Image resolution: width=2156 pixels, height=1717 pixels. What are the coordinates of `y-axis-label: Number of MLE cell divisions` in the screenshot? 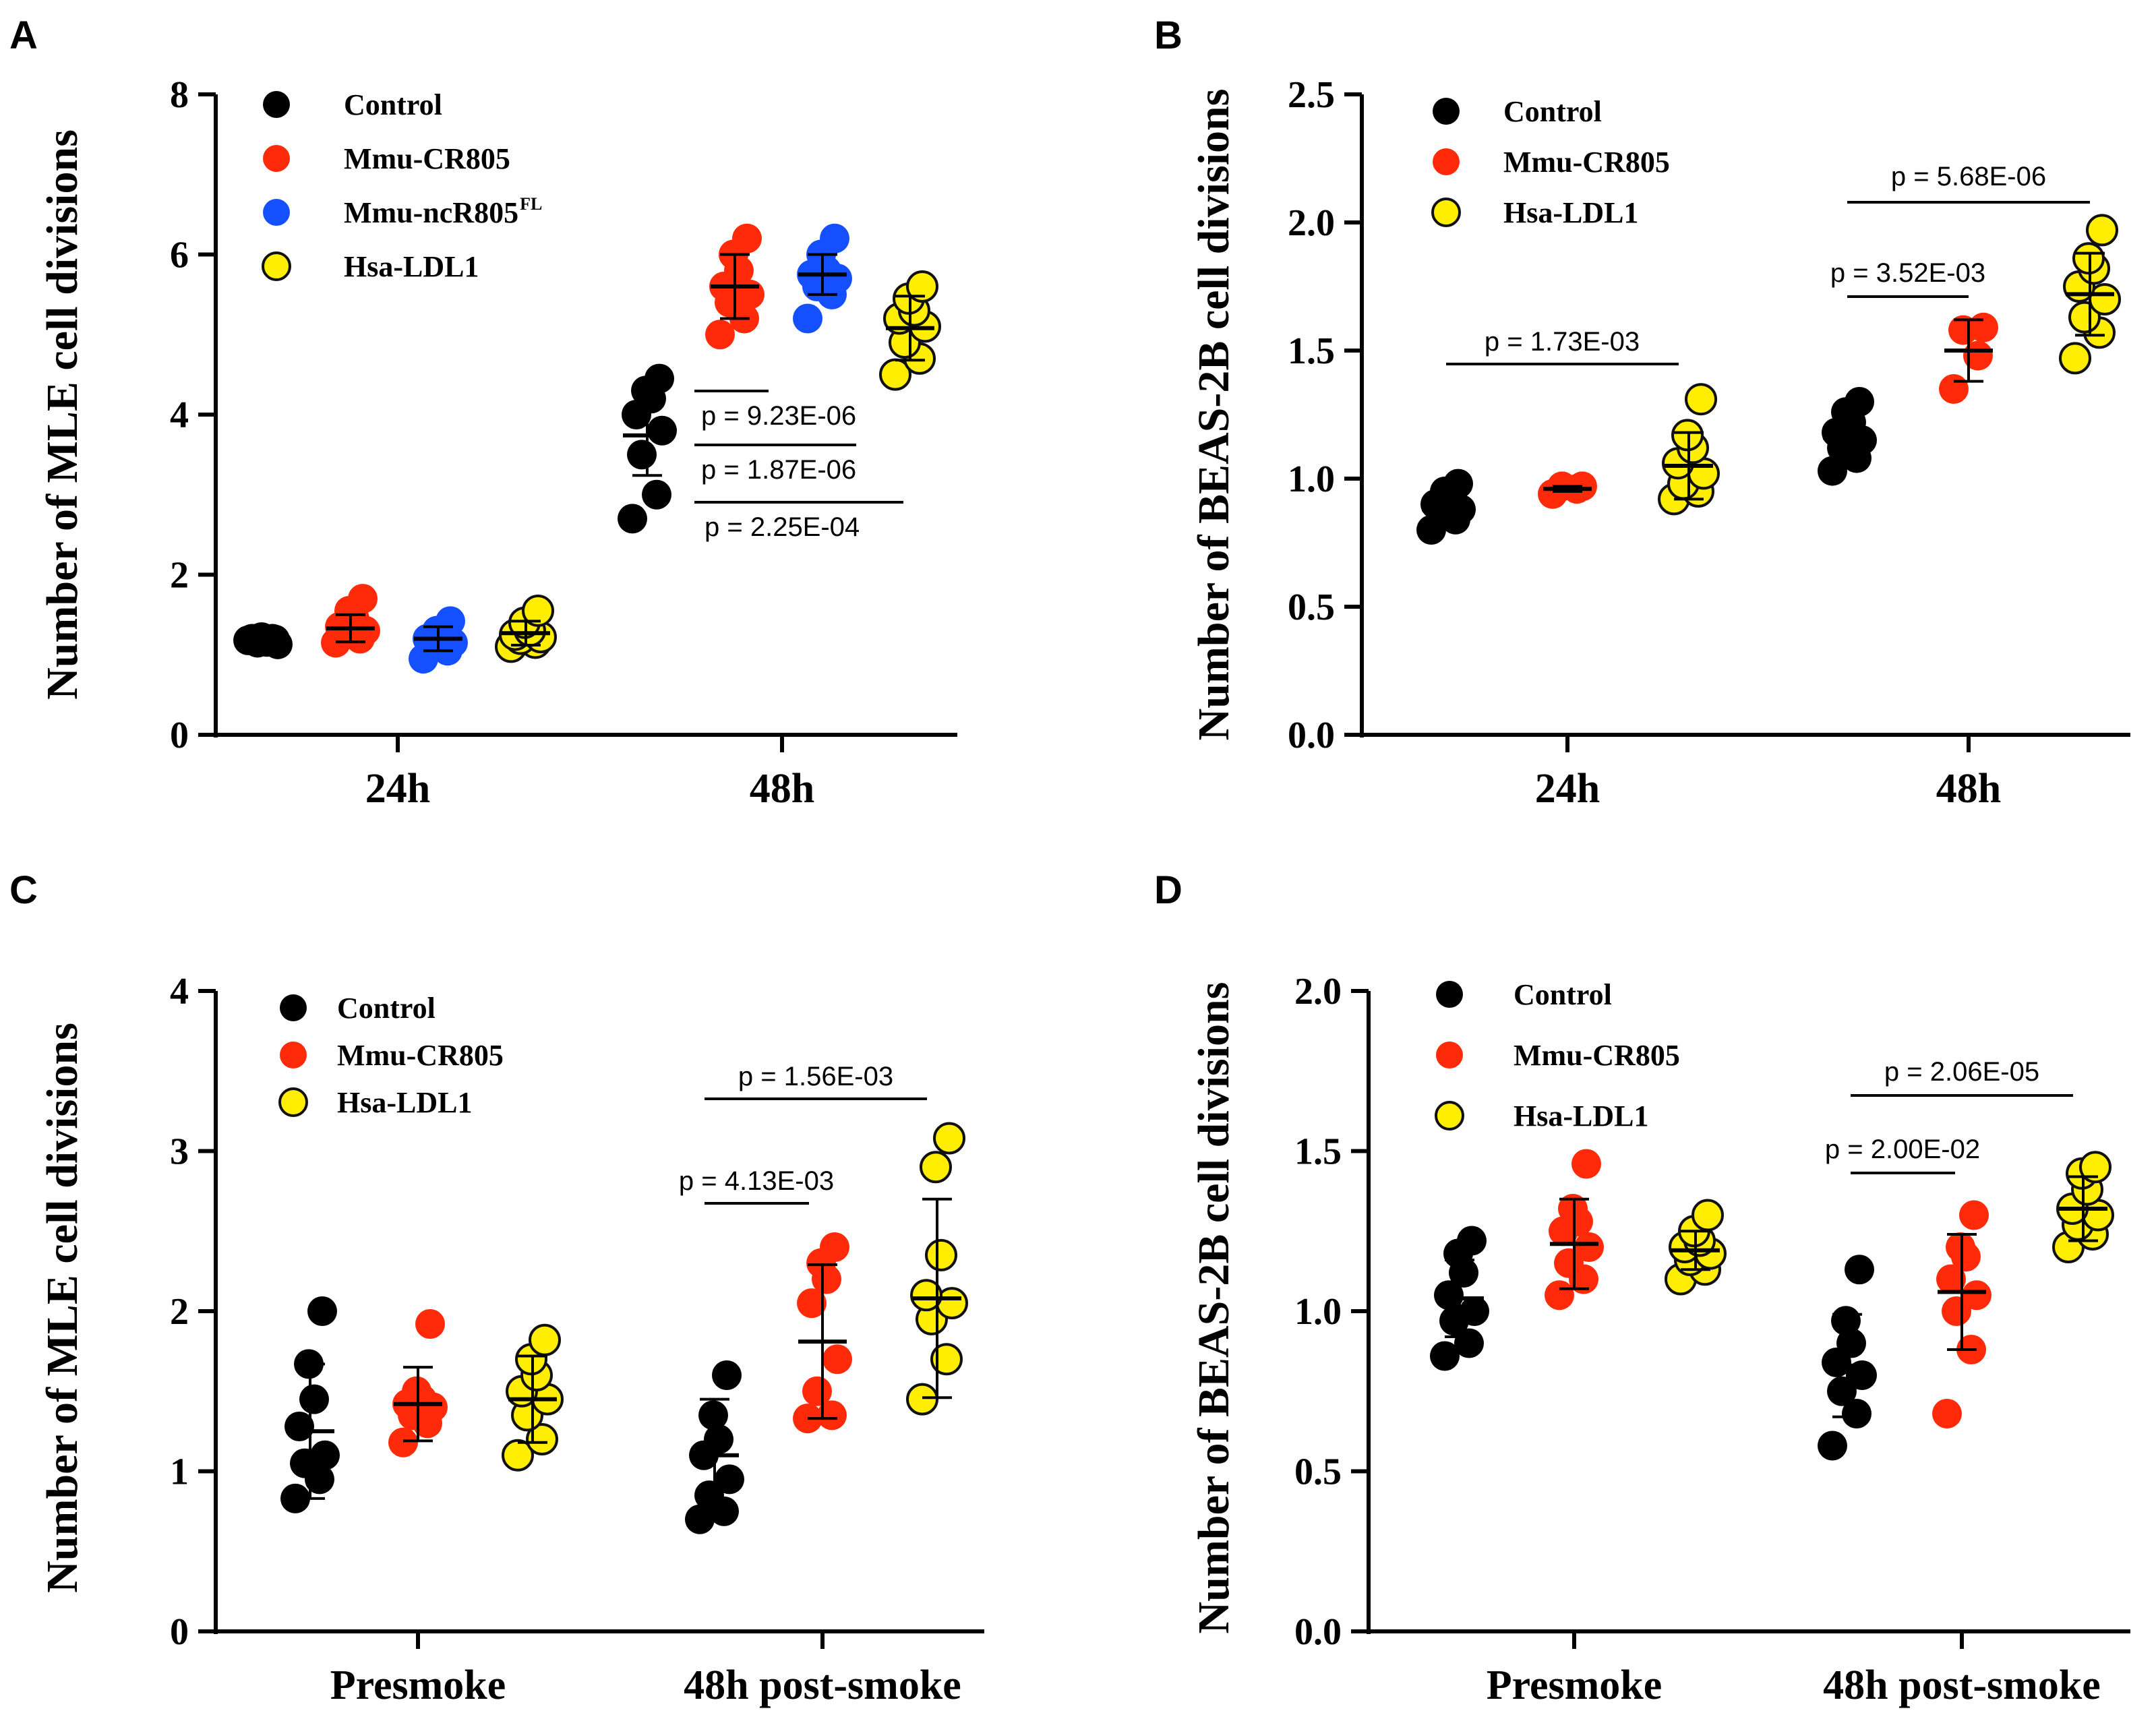 It's located at (62, 415).